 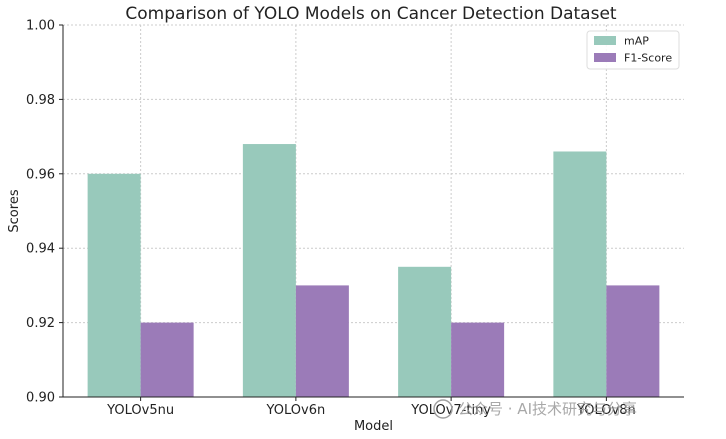 What do you see at coordinates (373, 426) in the screenshot?
I see `x-axis-label: Model` at bounding box center [373, 426].